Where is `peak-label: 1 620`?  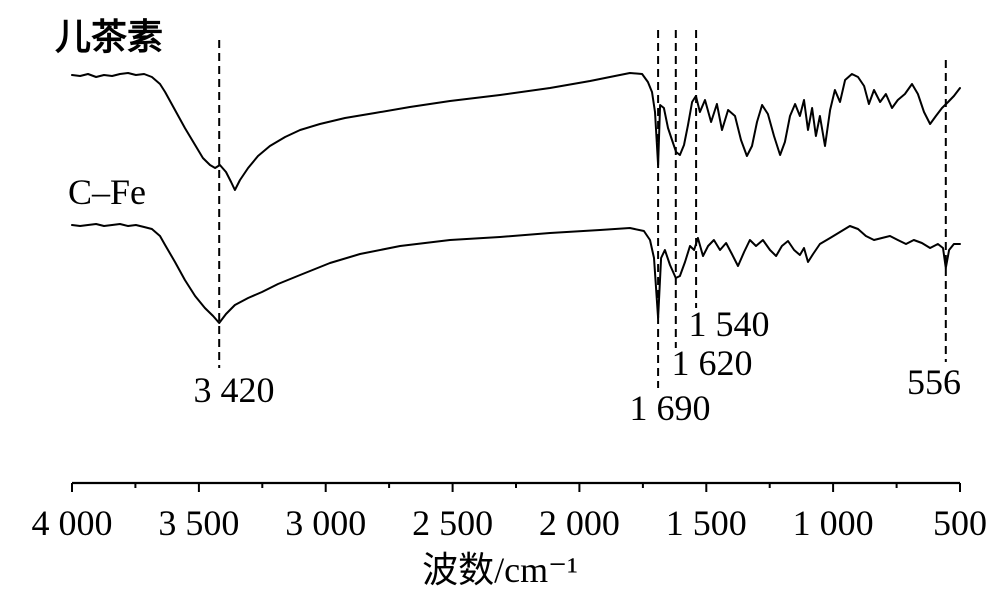
peak-label: 1 620 is located at coordinates (712, 363).